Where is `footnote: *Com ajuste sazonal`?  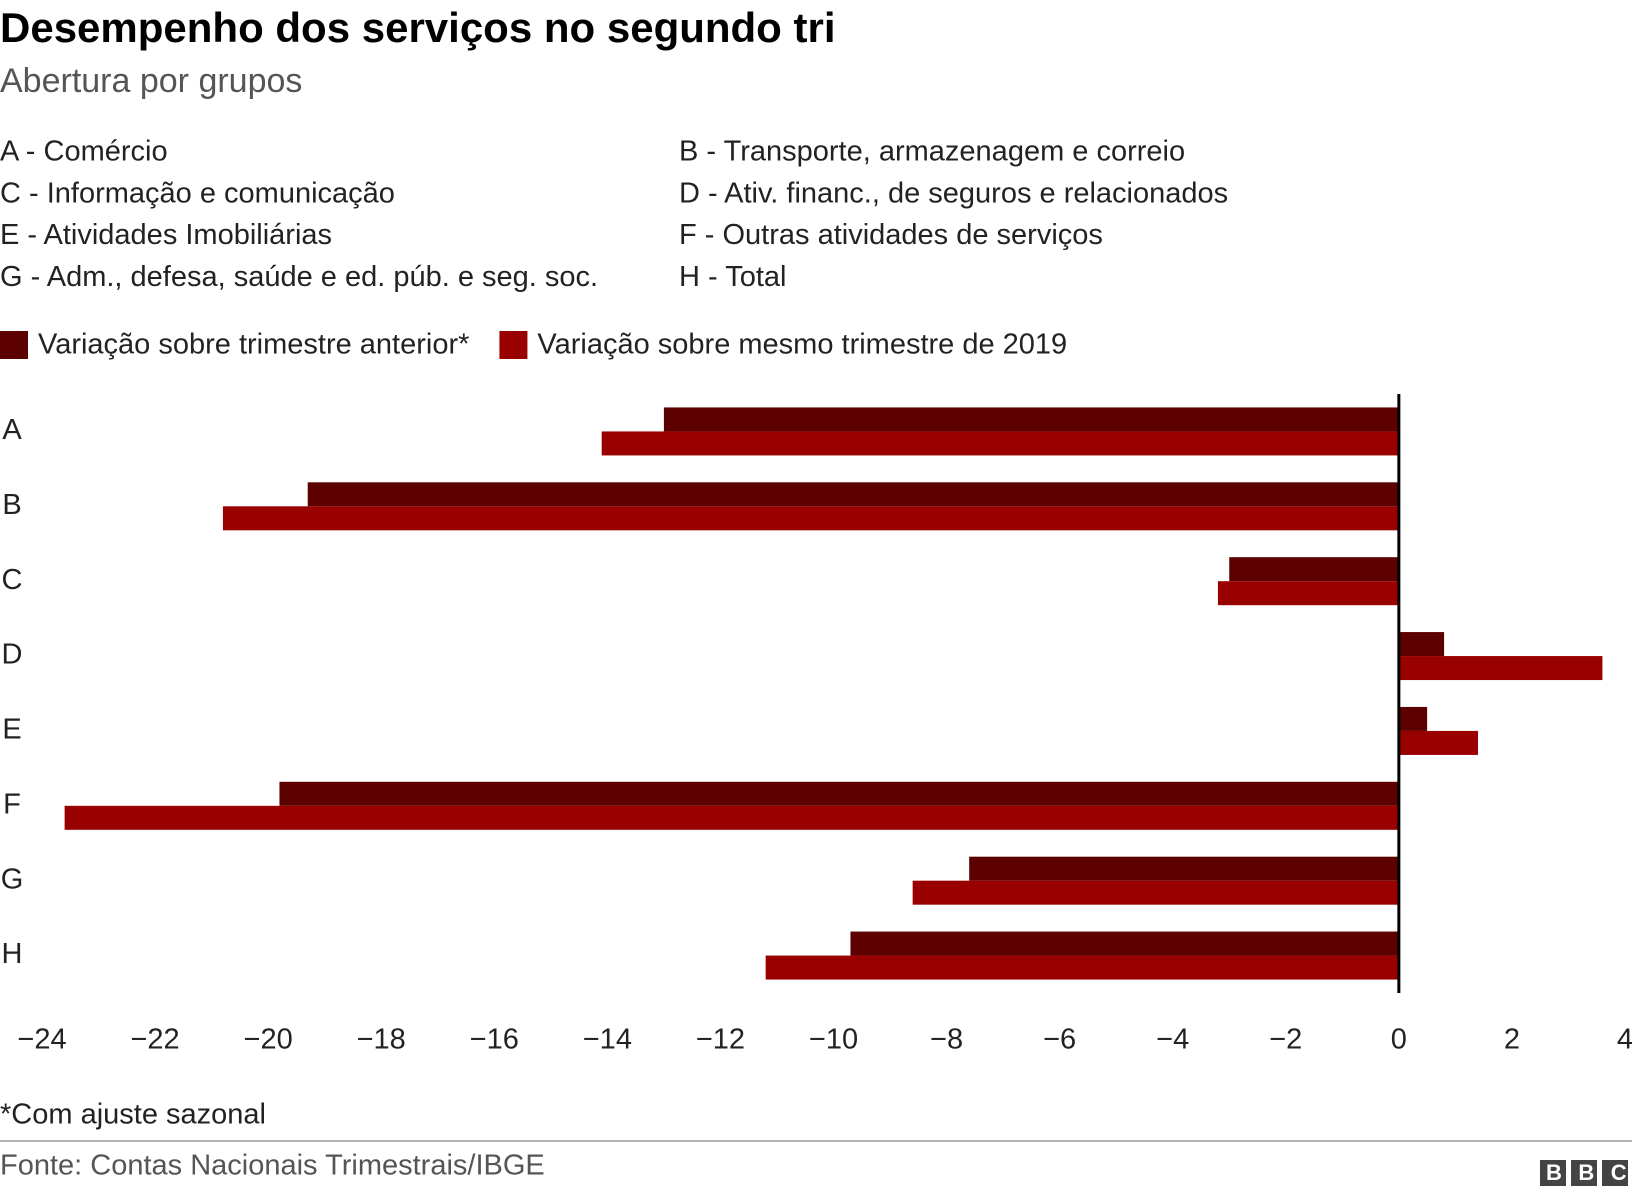 footnote: *Com ajuste sazonal is located at coordinates (133, 1115).